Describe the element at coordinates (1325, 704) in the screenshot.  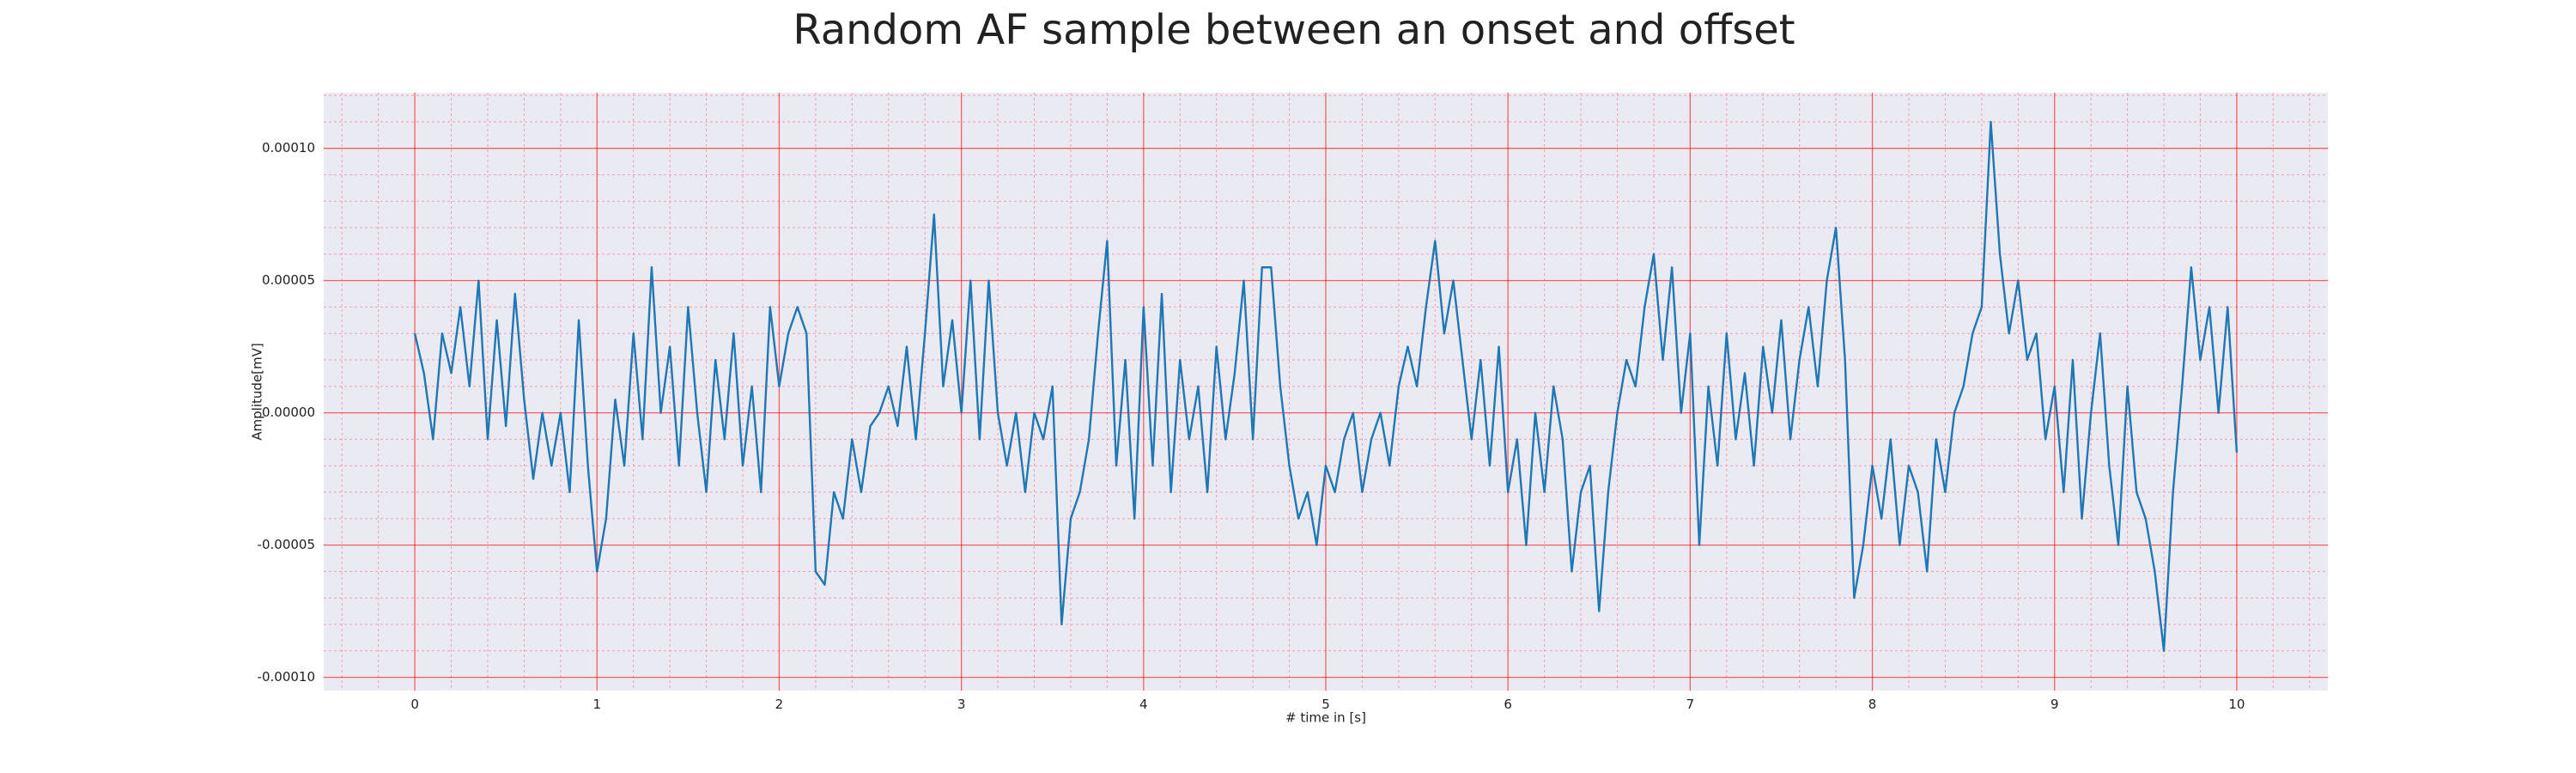
I see `x-tick-label: 5` at that location.